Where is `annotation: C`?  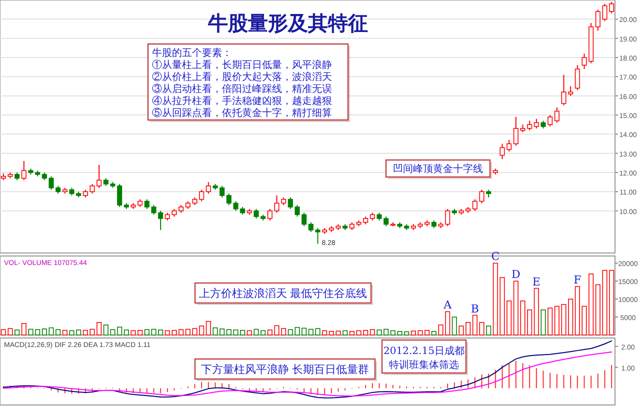
annotation: C is located at coordinates (495, 257).